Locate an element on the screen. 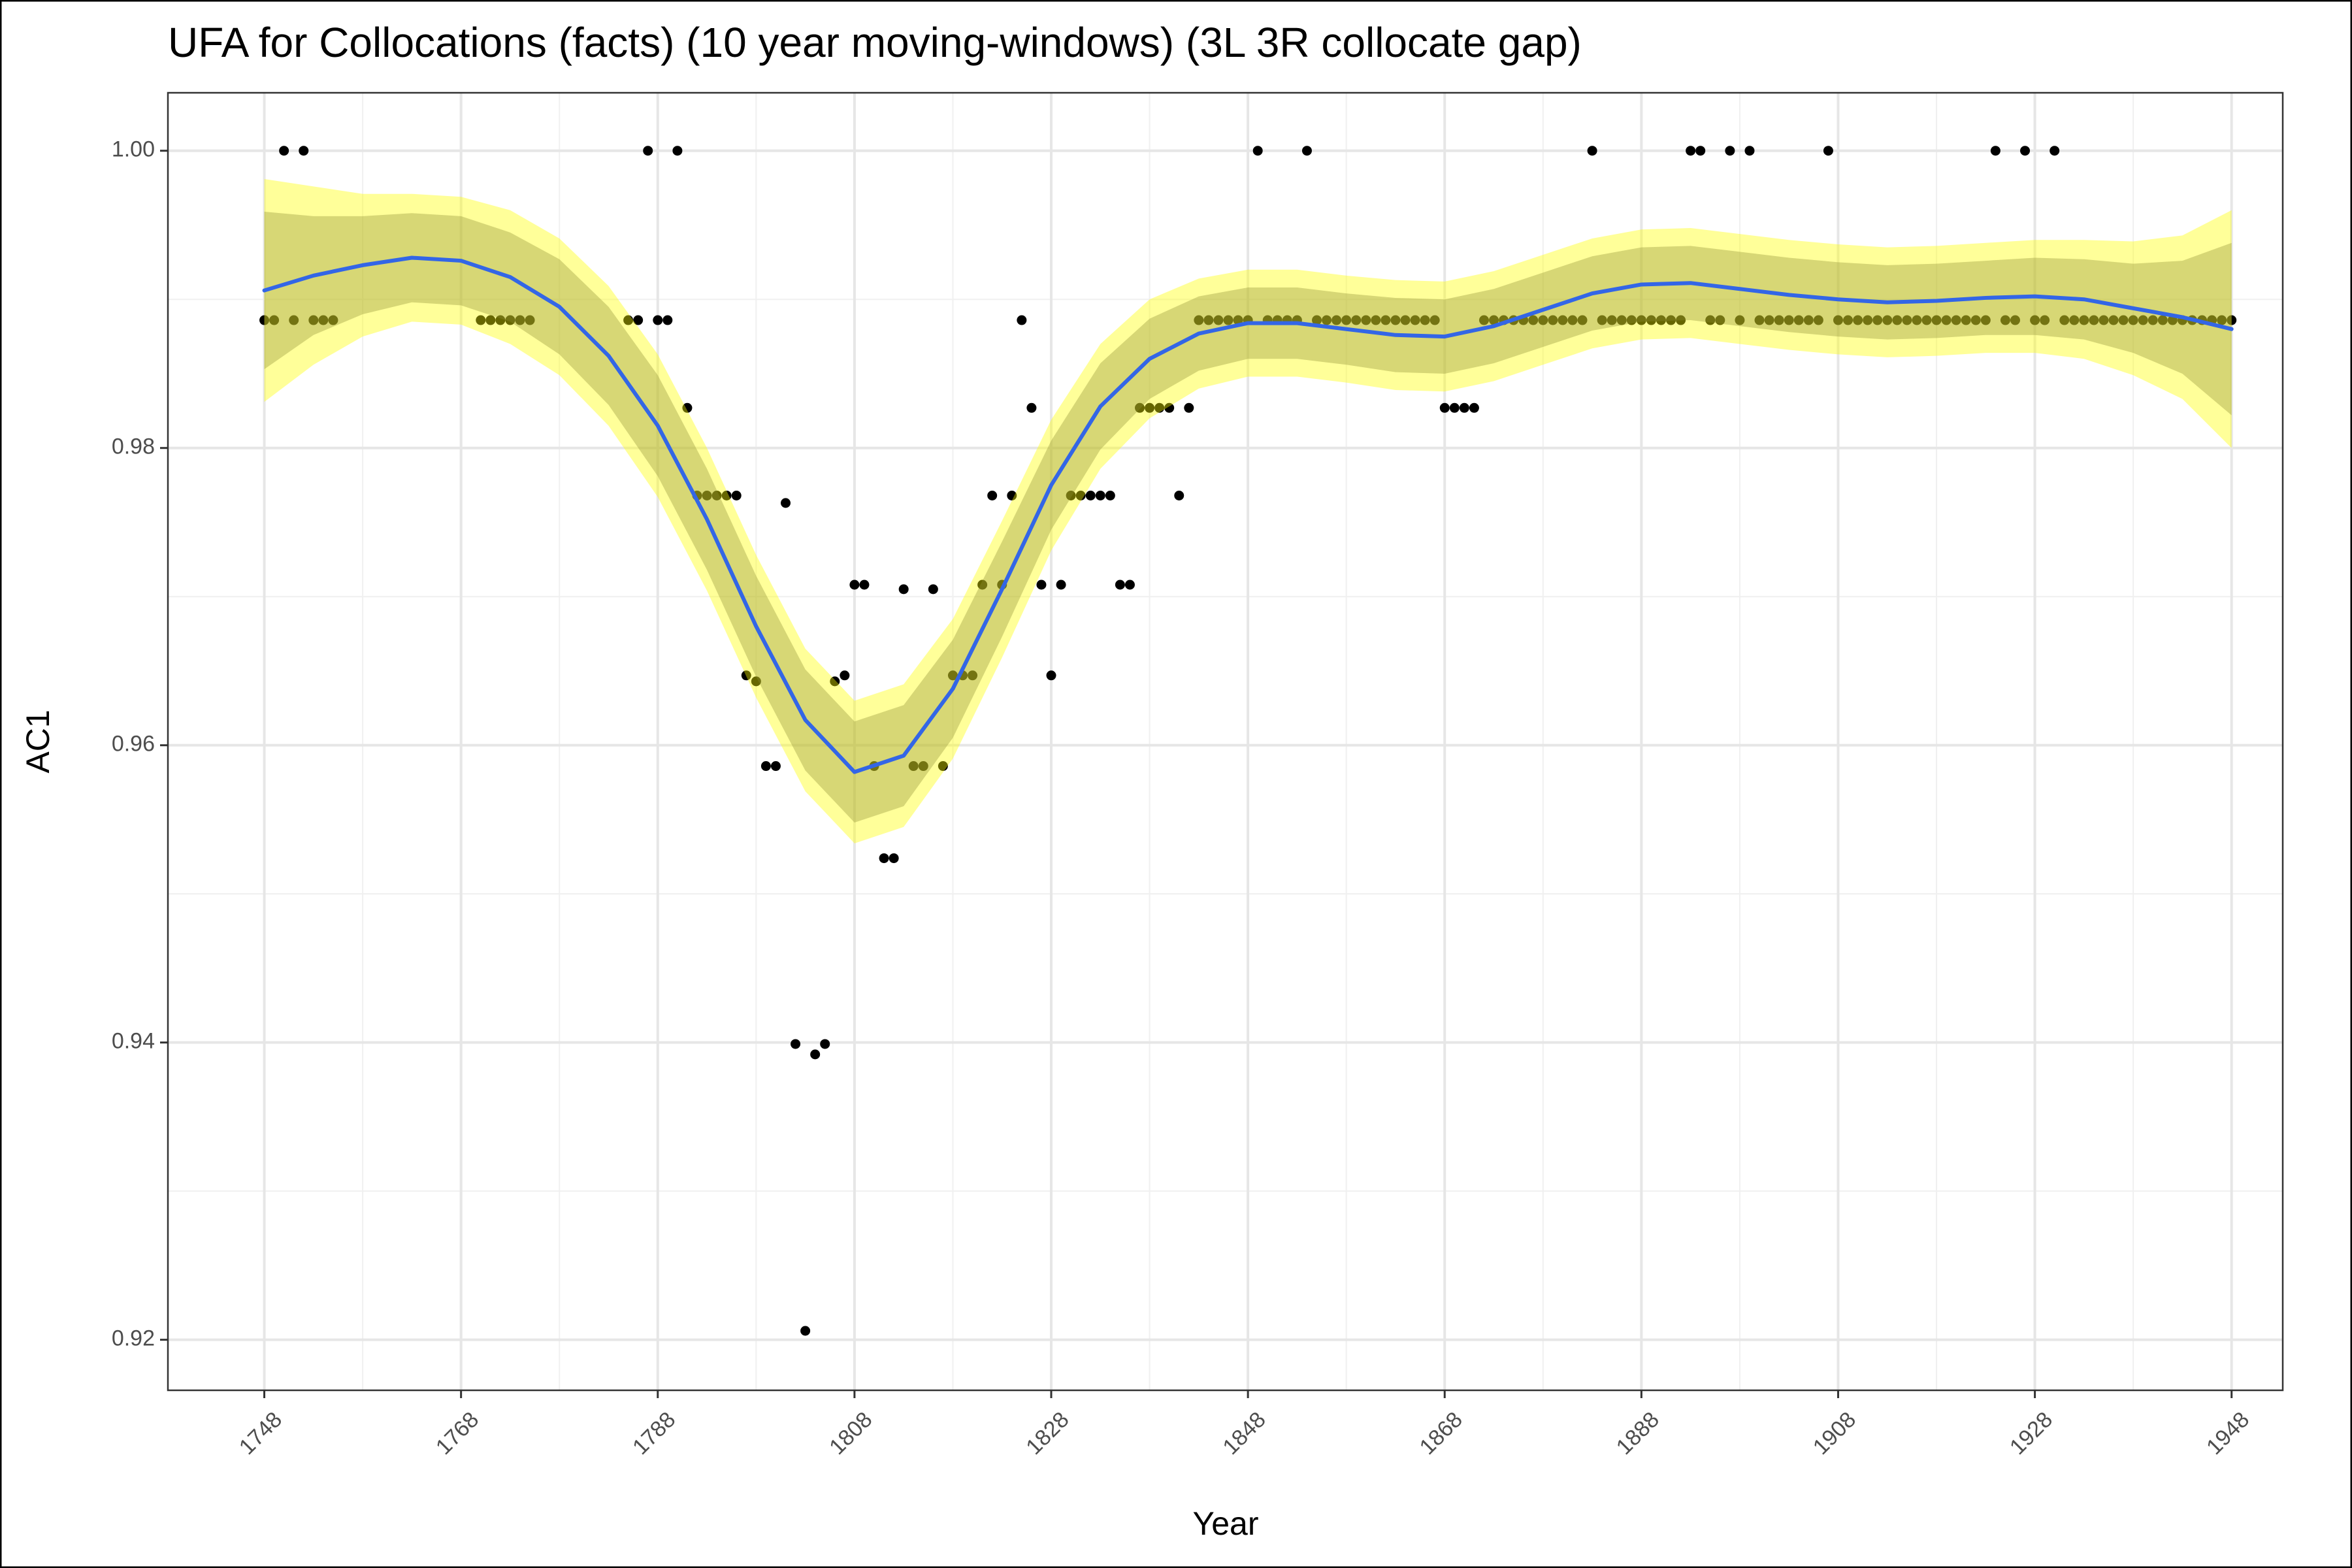 The width and height of the screenshot is (2352, 1568). y-axis-title: AC1 is located at coordinates (38, 741).